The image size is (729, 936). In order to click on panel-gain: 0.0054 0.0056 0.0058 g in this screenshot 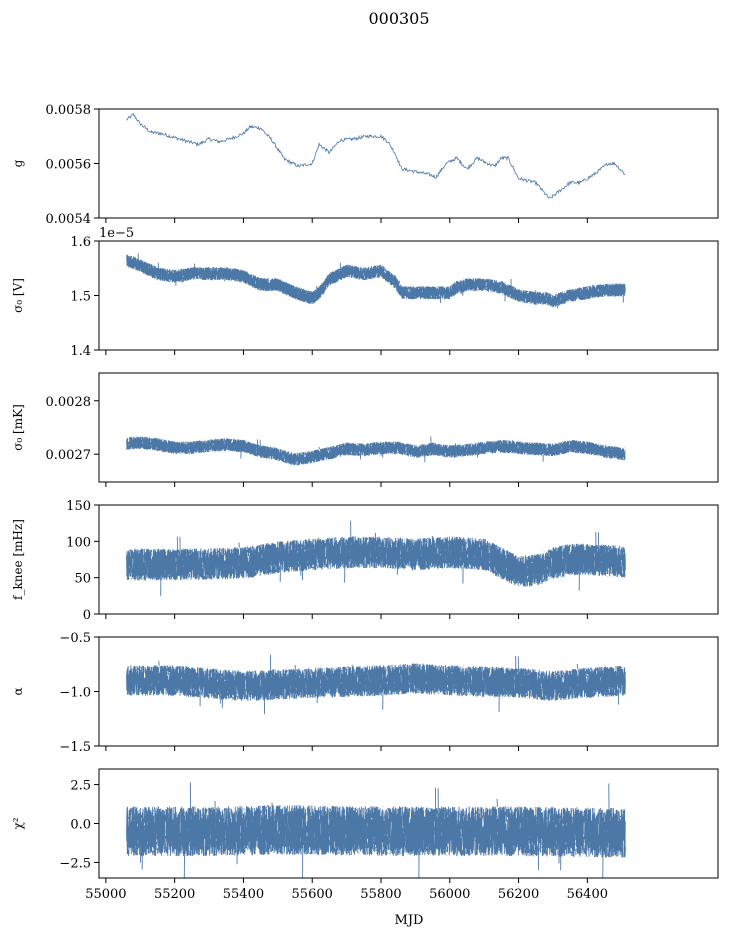, I will do `click(365, 165)`.